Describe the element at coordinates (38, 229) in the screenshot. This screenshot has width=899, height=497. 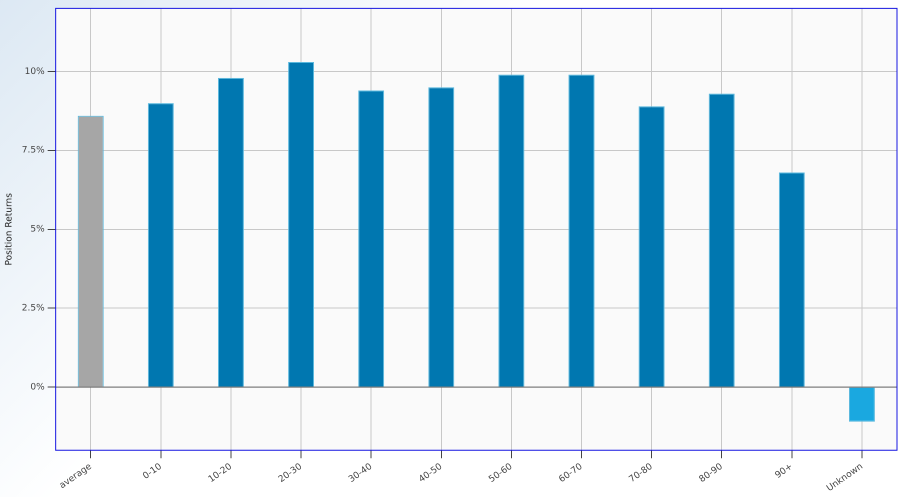
I see `y-tick-label: 5%` at that location.